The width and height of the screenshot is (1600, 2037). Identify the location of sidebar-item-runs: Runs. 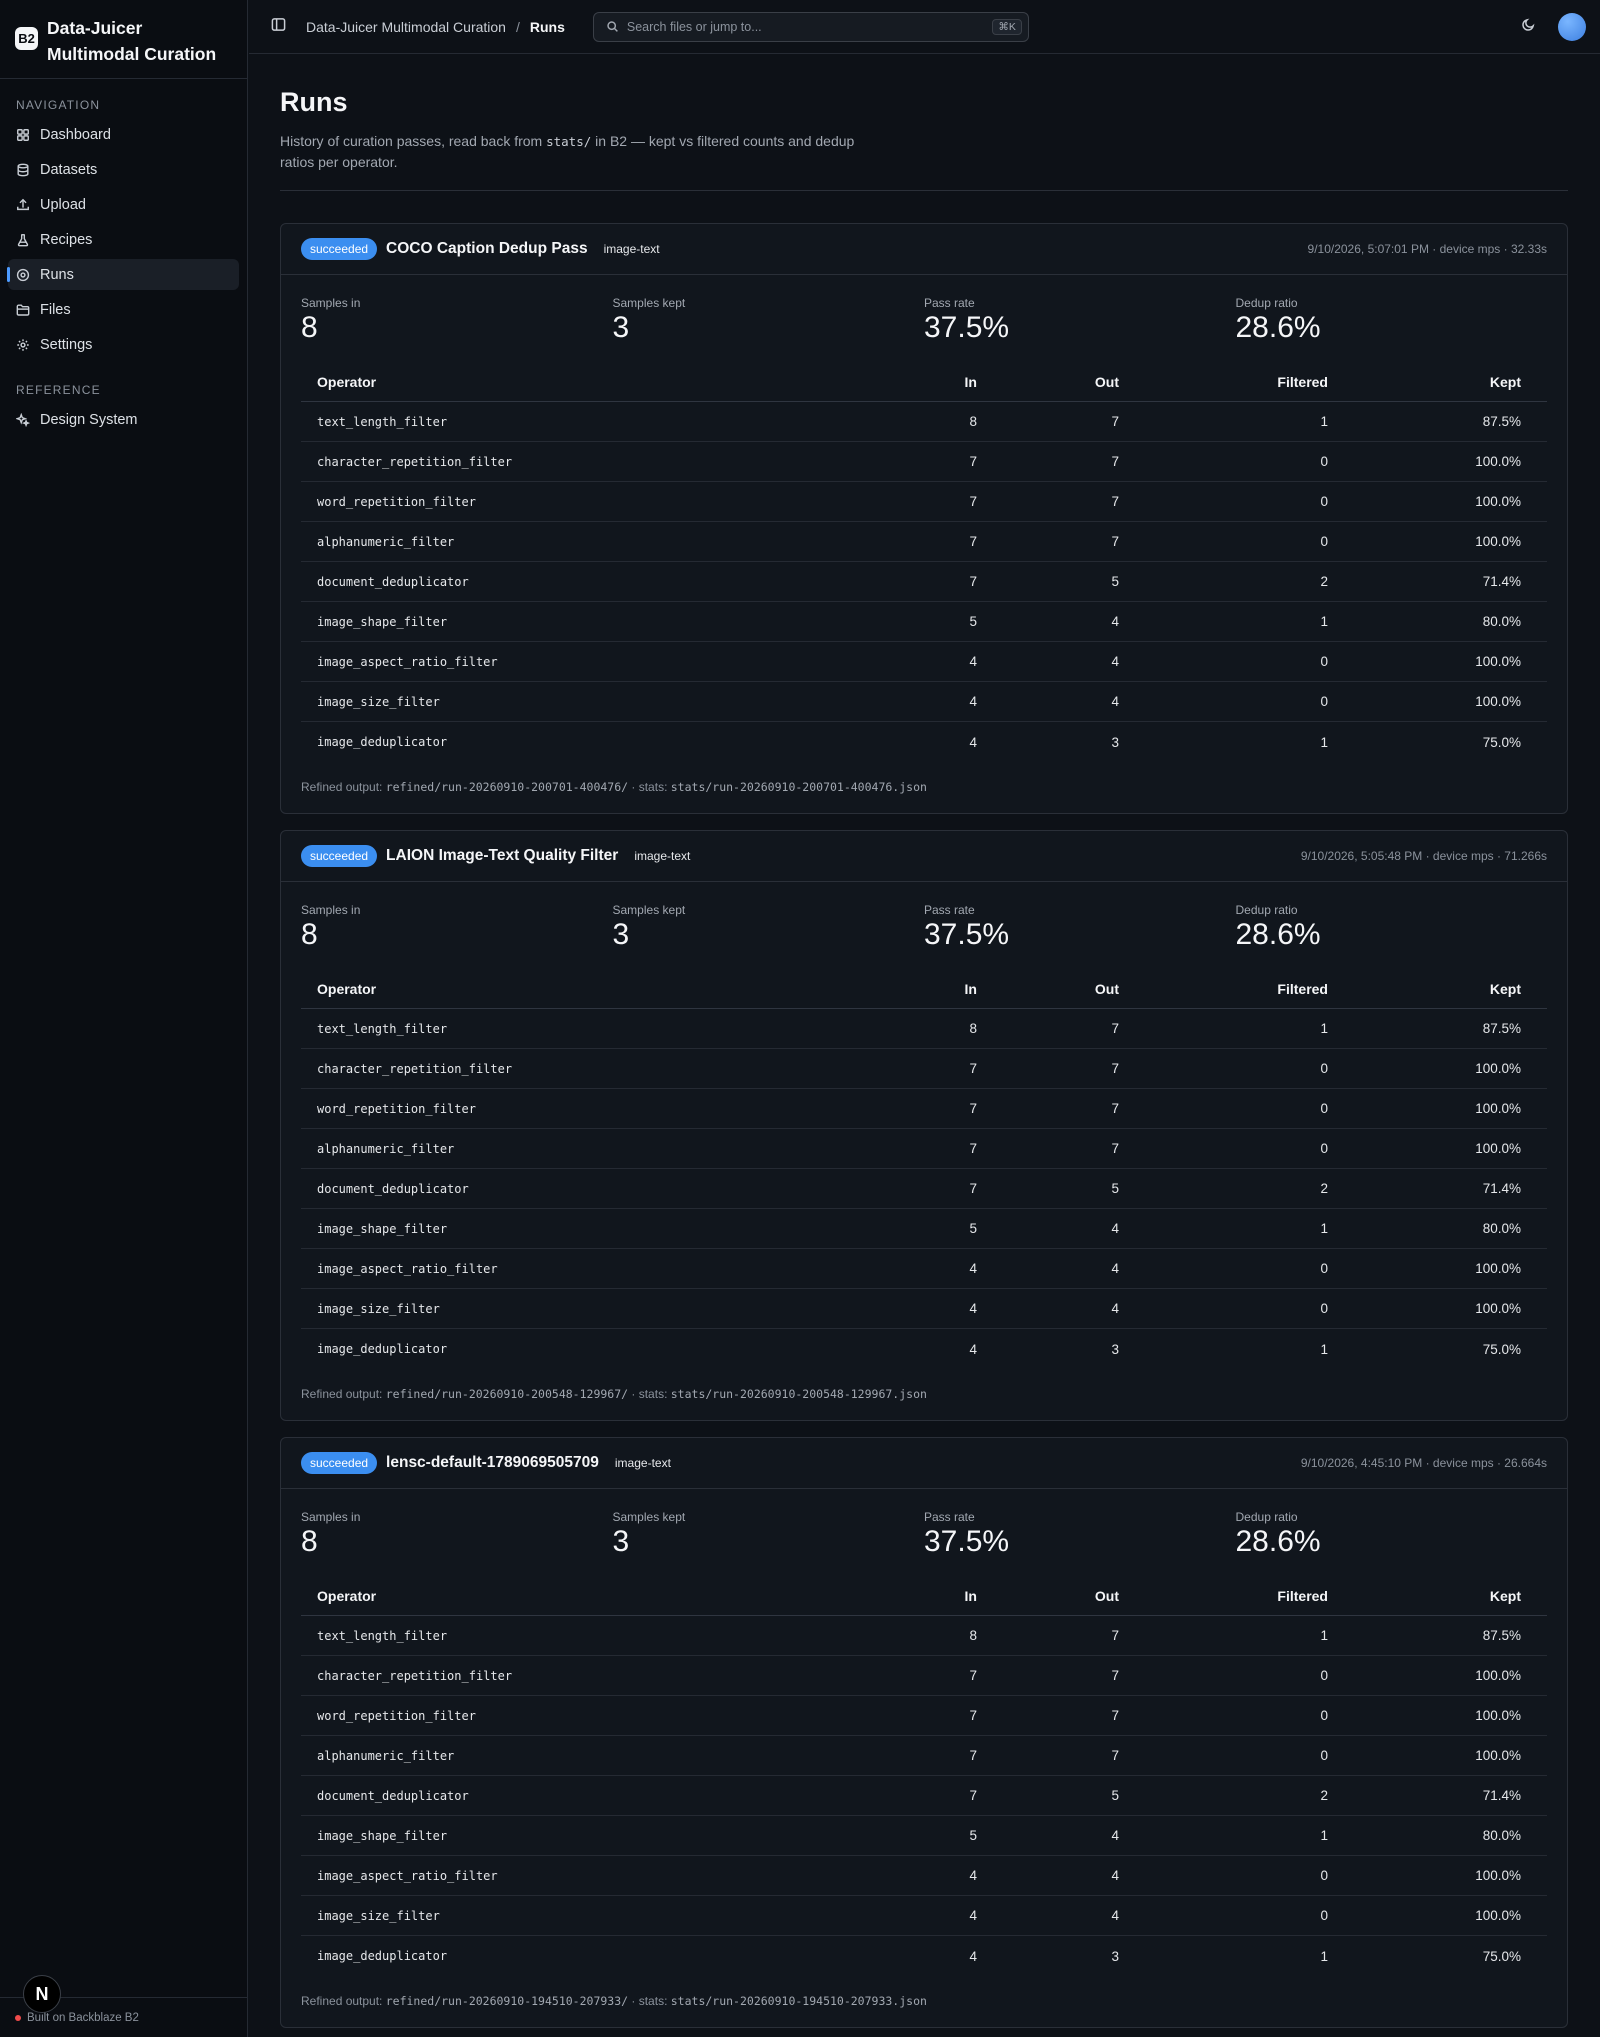
(123, 274).